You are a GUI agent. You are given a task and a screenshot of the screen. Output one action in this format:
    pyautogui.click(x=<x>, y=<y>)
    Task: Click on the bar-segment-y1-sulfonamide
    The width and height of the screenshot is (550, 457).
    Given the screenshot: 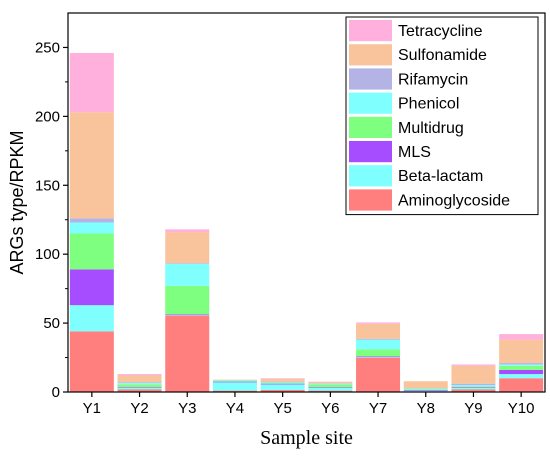 What is the action you would take?
    pyautogui.click(x=92, y=165)
    